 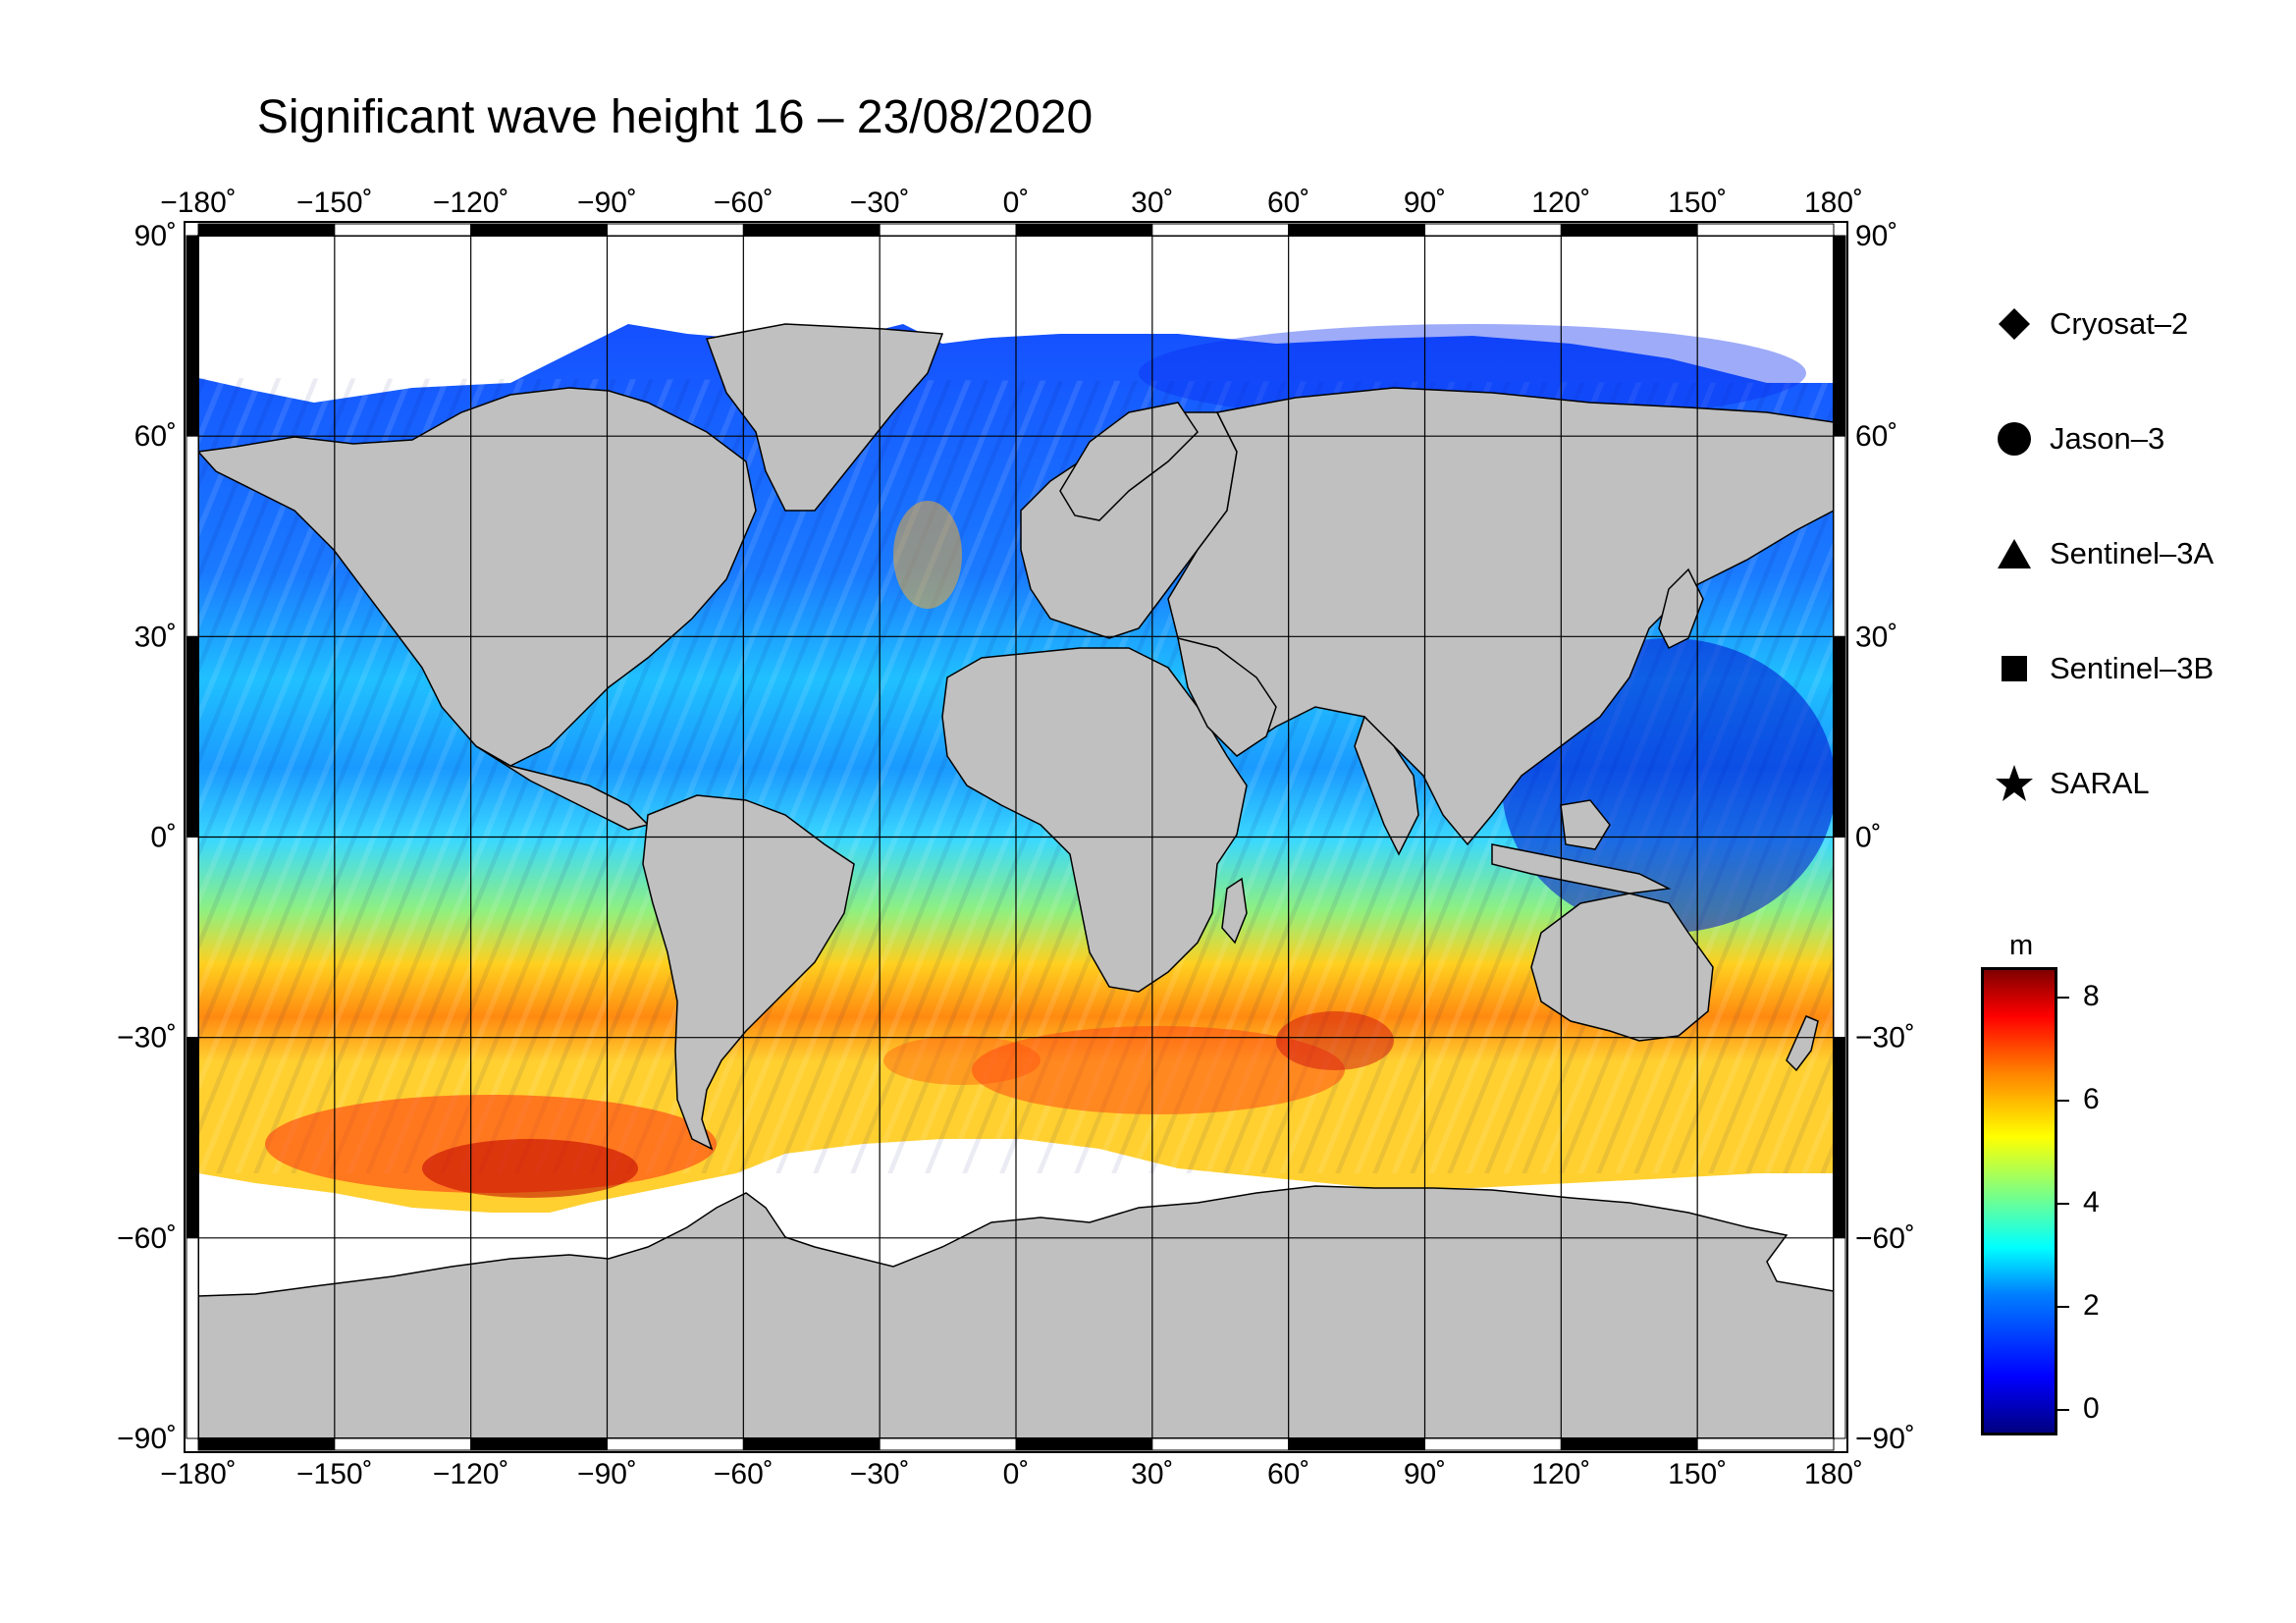 What do you see at coordinates (1386, 785) in the screenshot?
I see `land-india` at bounding box center [1386, 785].